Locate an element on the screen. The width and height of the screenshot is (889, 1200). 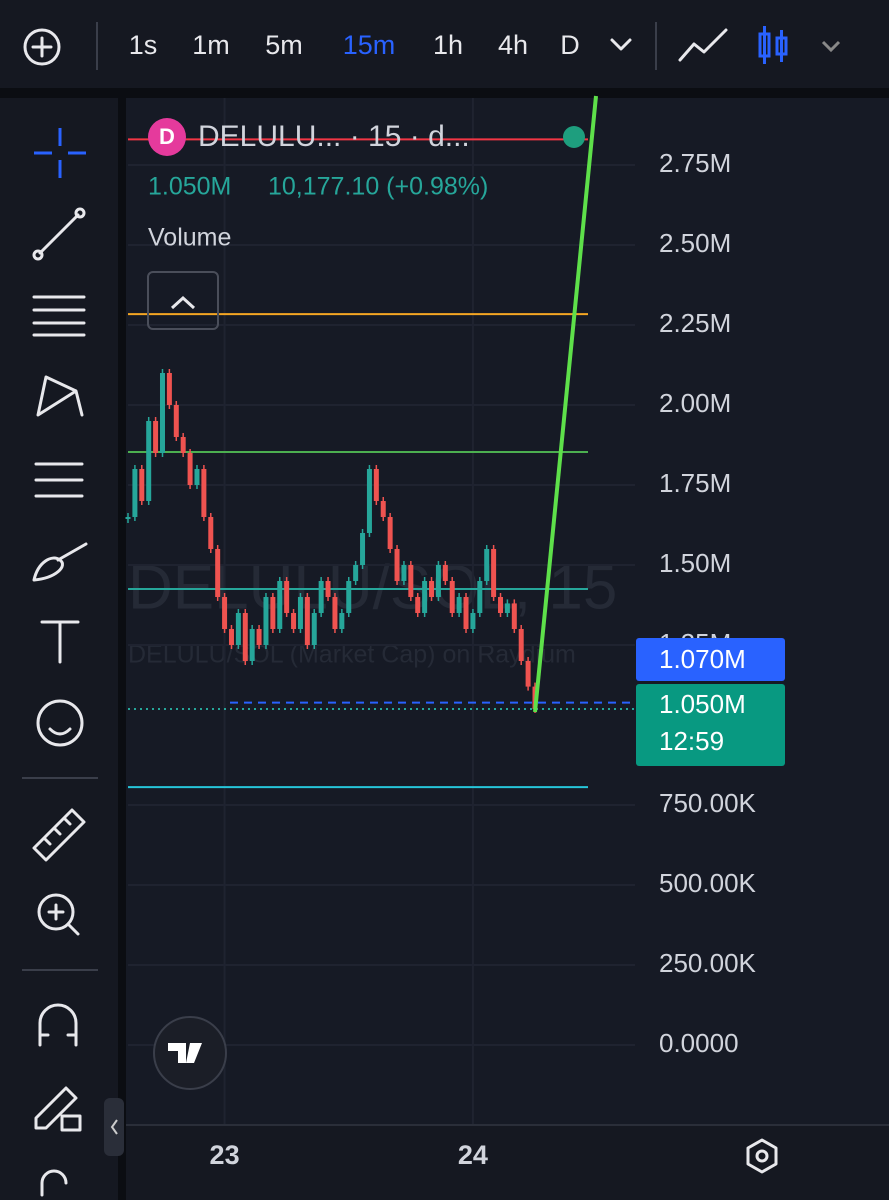
ruler-tool is located at coordinates (59, 835).